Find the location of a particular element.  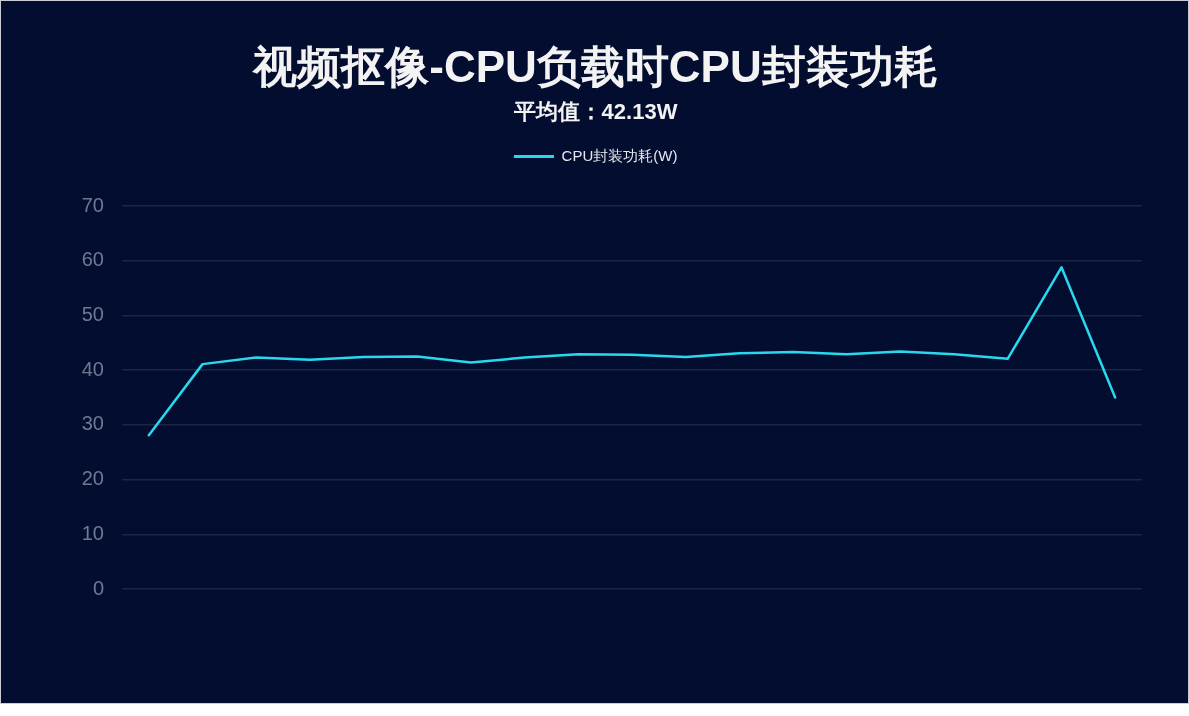

y-tick-label: 20 is located at coordinates (92, 478).